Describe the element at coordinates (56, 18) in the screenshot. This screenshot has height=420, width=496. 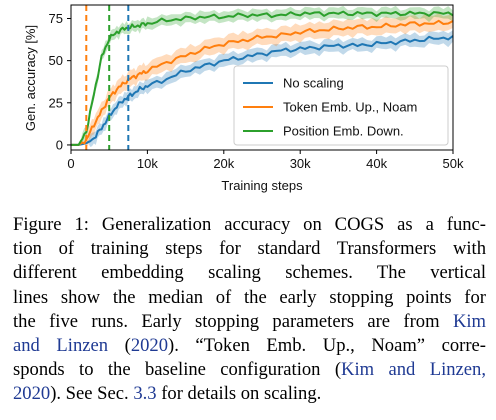
I see `y-tick-label: 75` at that location.